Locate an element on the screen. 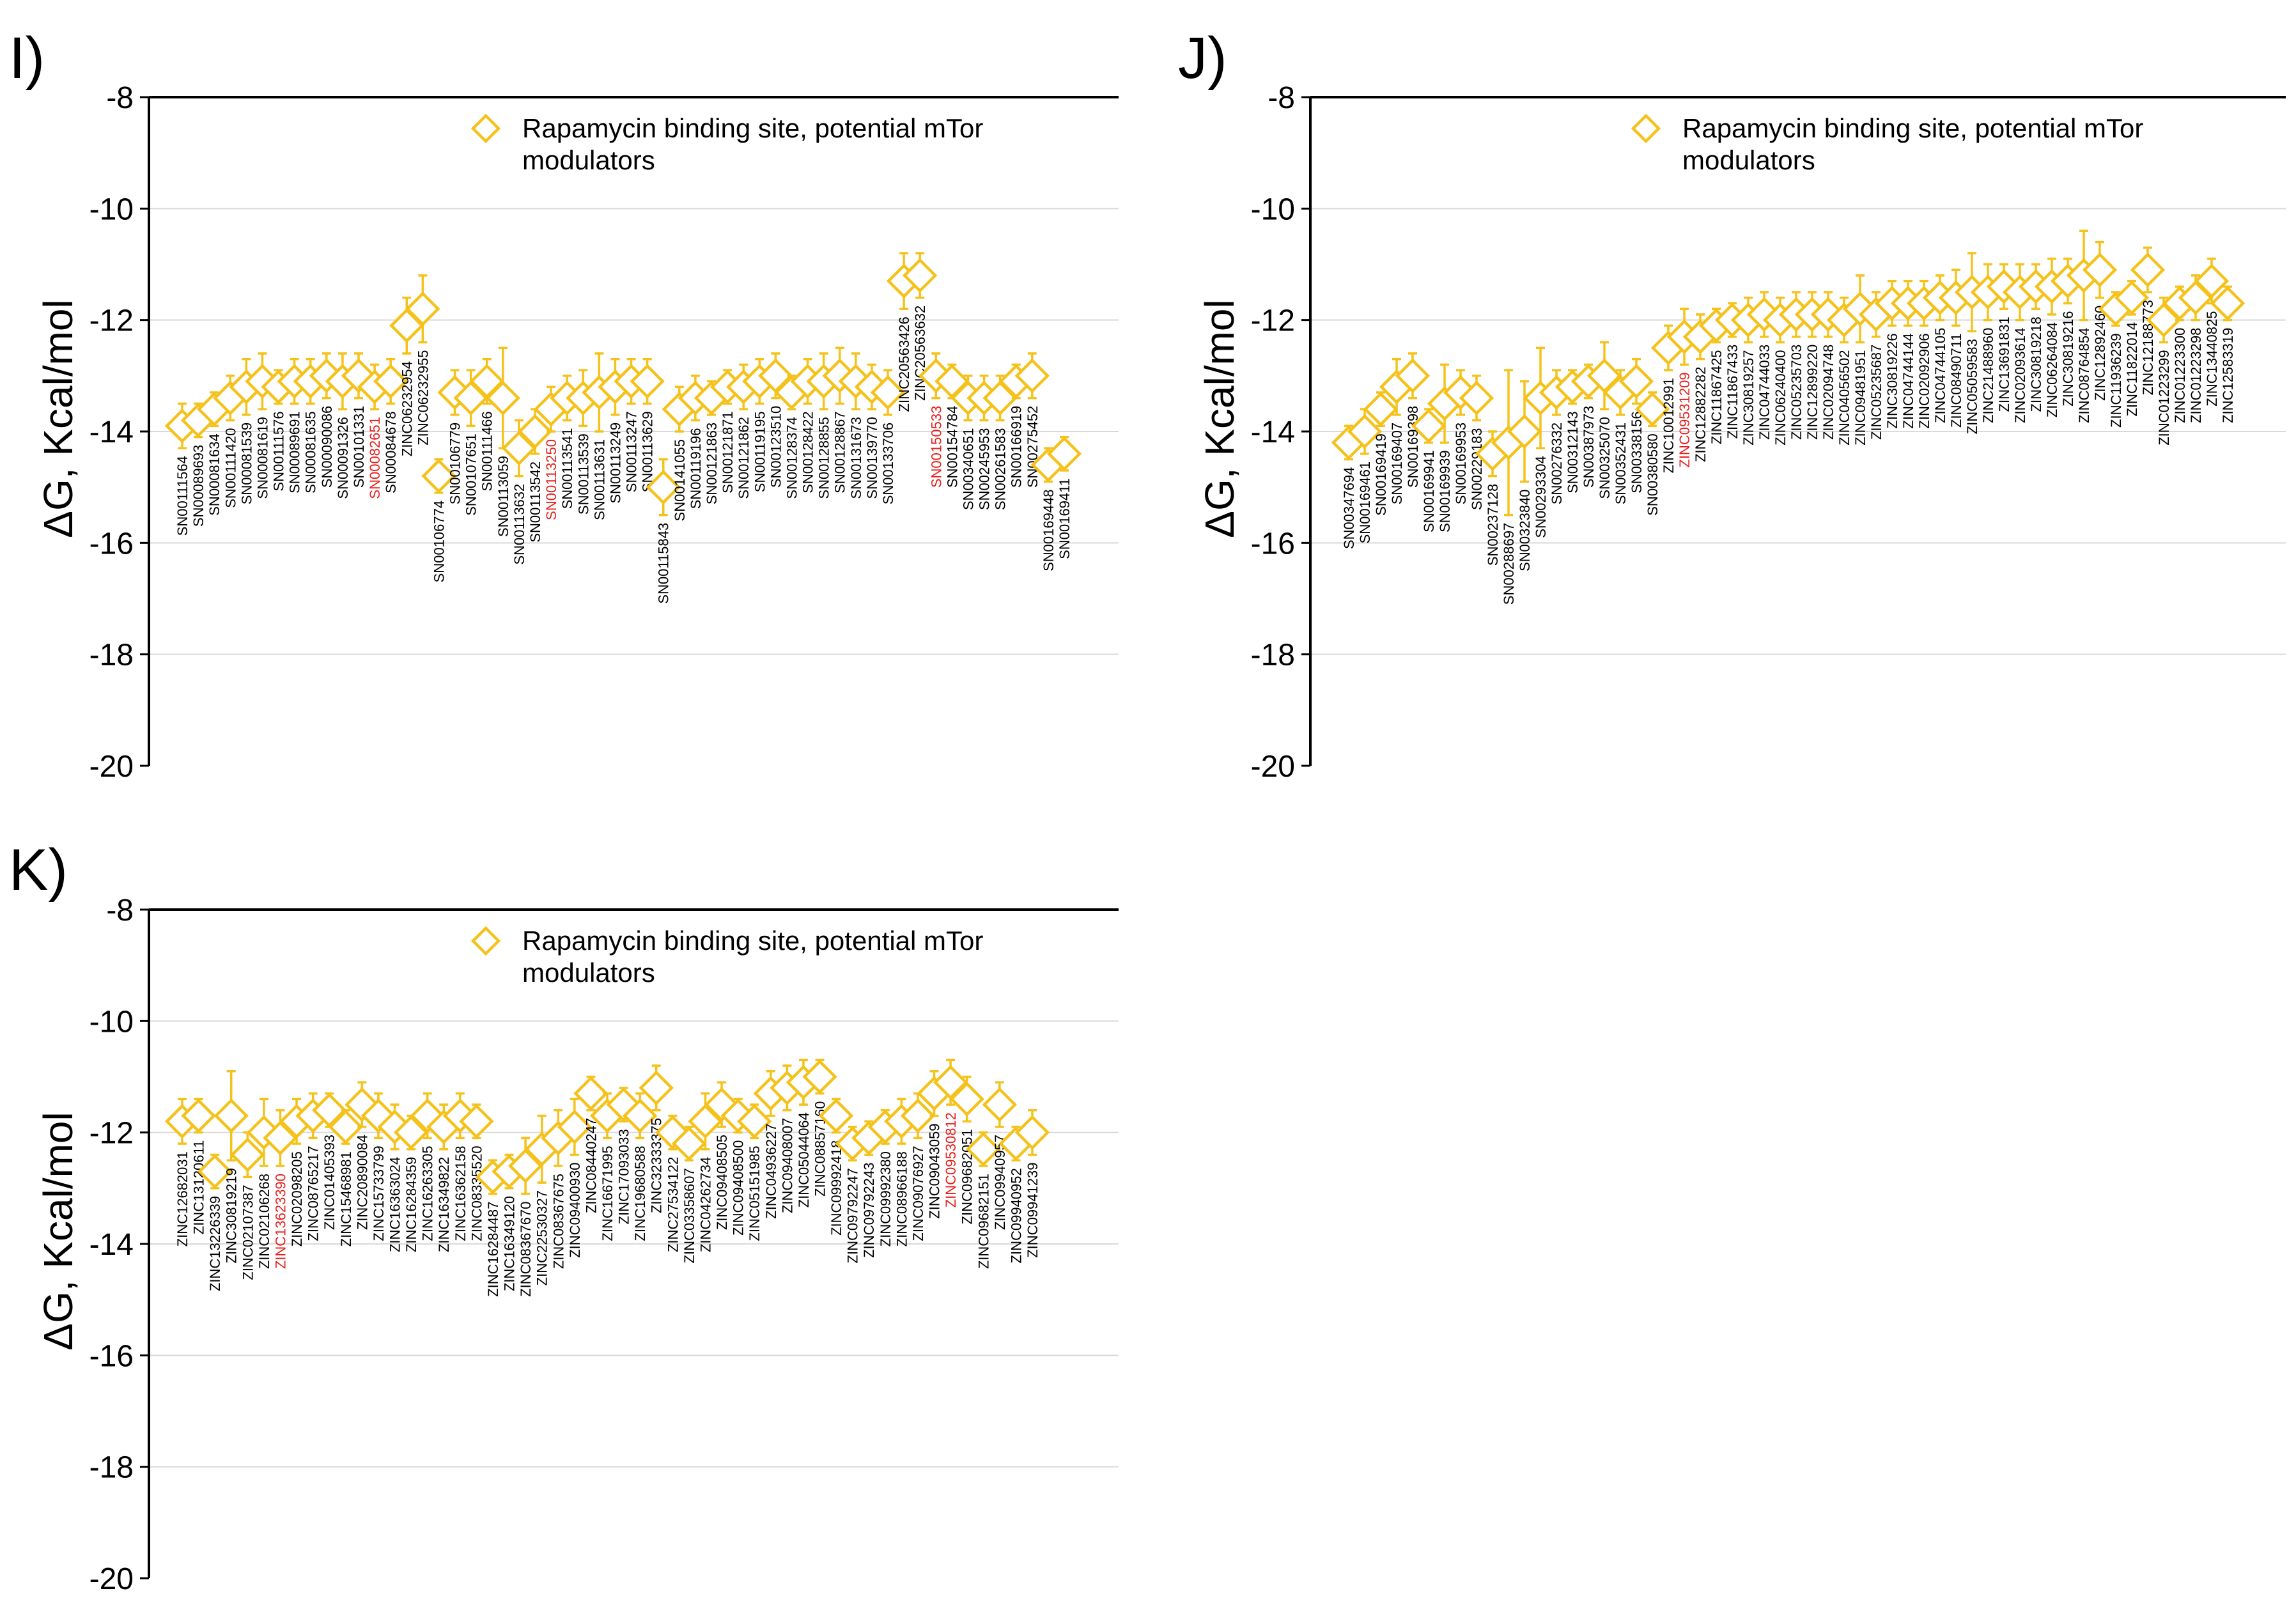 This screenshot has width=2296, height=1607. point-label: ZINC12882282 is located at coordinates (1701, 414).